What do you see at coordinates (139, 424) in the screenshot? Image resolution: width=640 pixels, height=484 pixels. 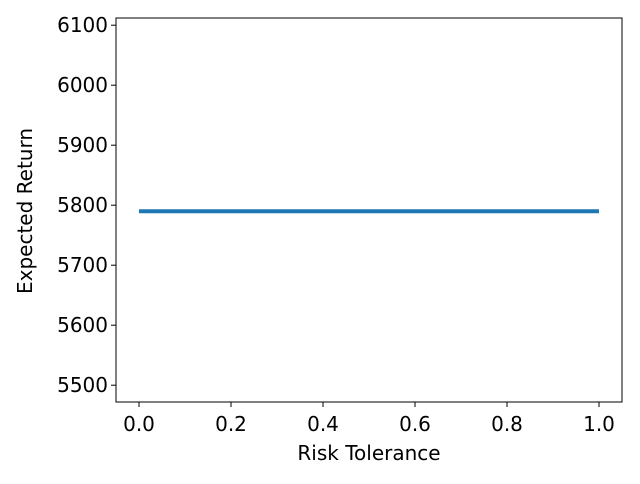 I see `x-tick-label: 0.0` at bounding box center [139, 424].